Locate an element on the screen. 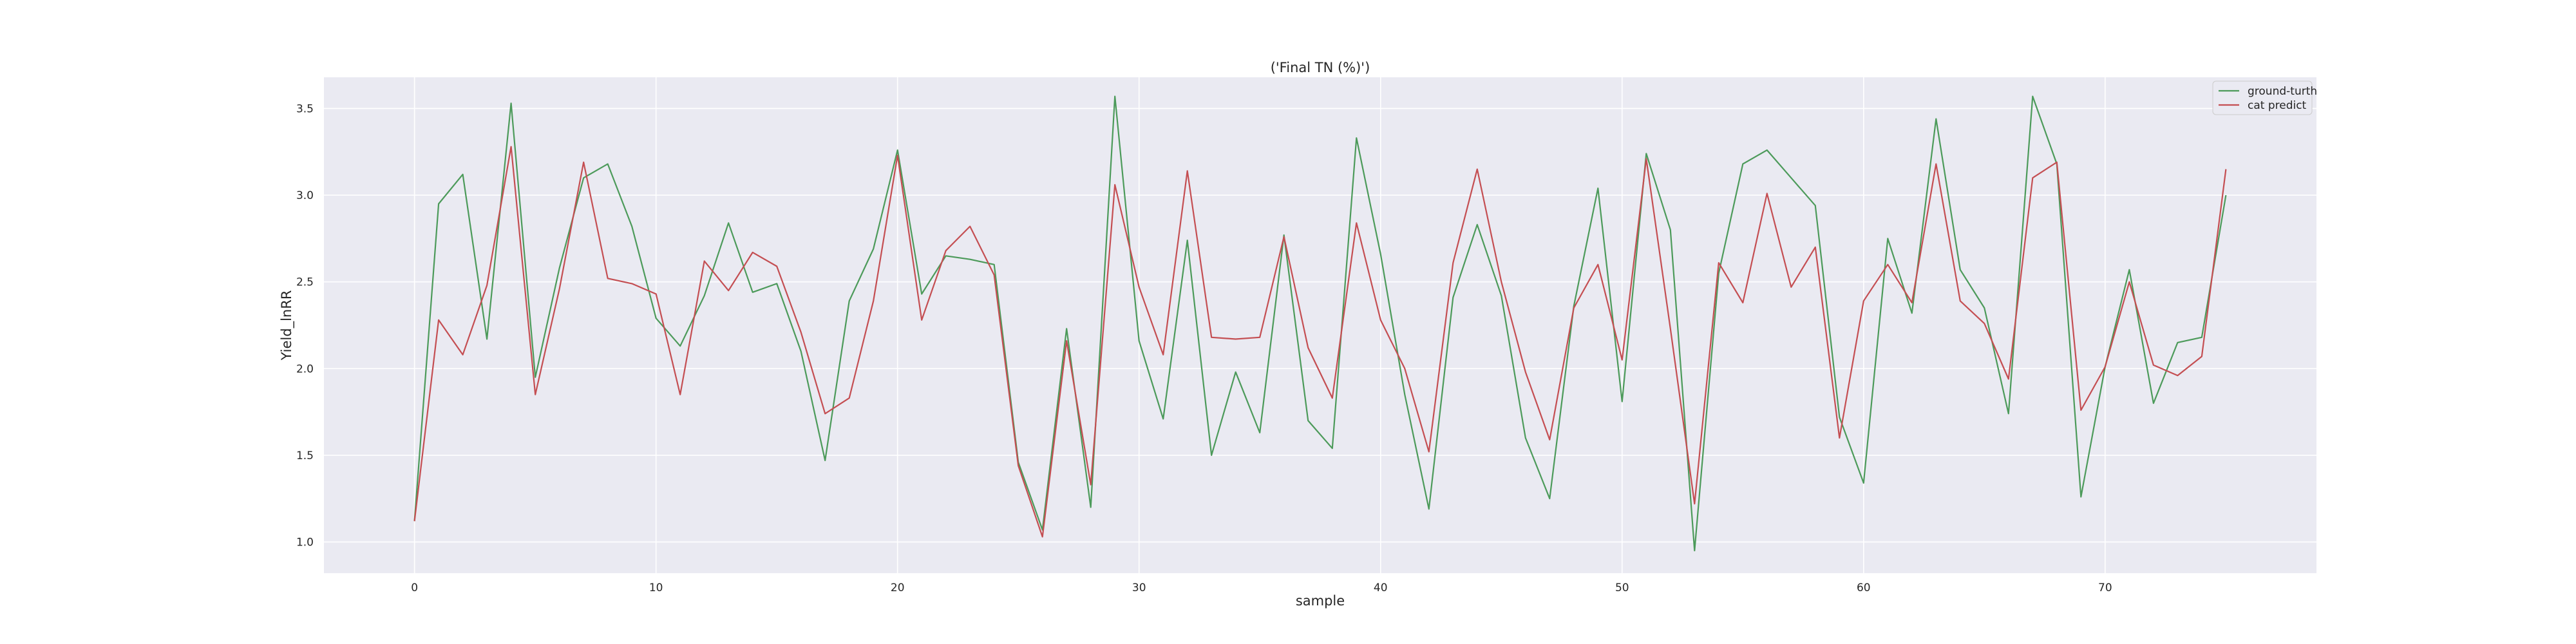 This screenshot has height=644, width=2576. y-tick-label: 1.0 is located at coordinates (305, 542).